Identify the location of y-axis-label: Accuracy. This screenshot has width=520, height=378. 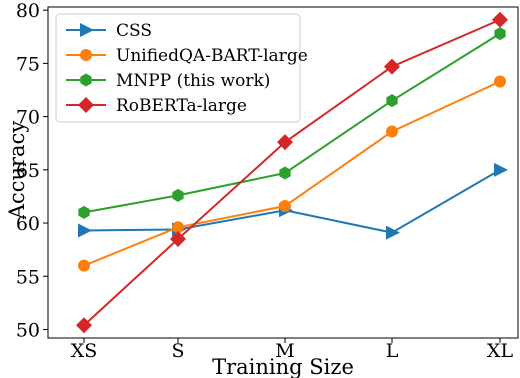
(17, 171).